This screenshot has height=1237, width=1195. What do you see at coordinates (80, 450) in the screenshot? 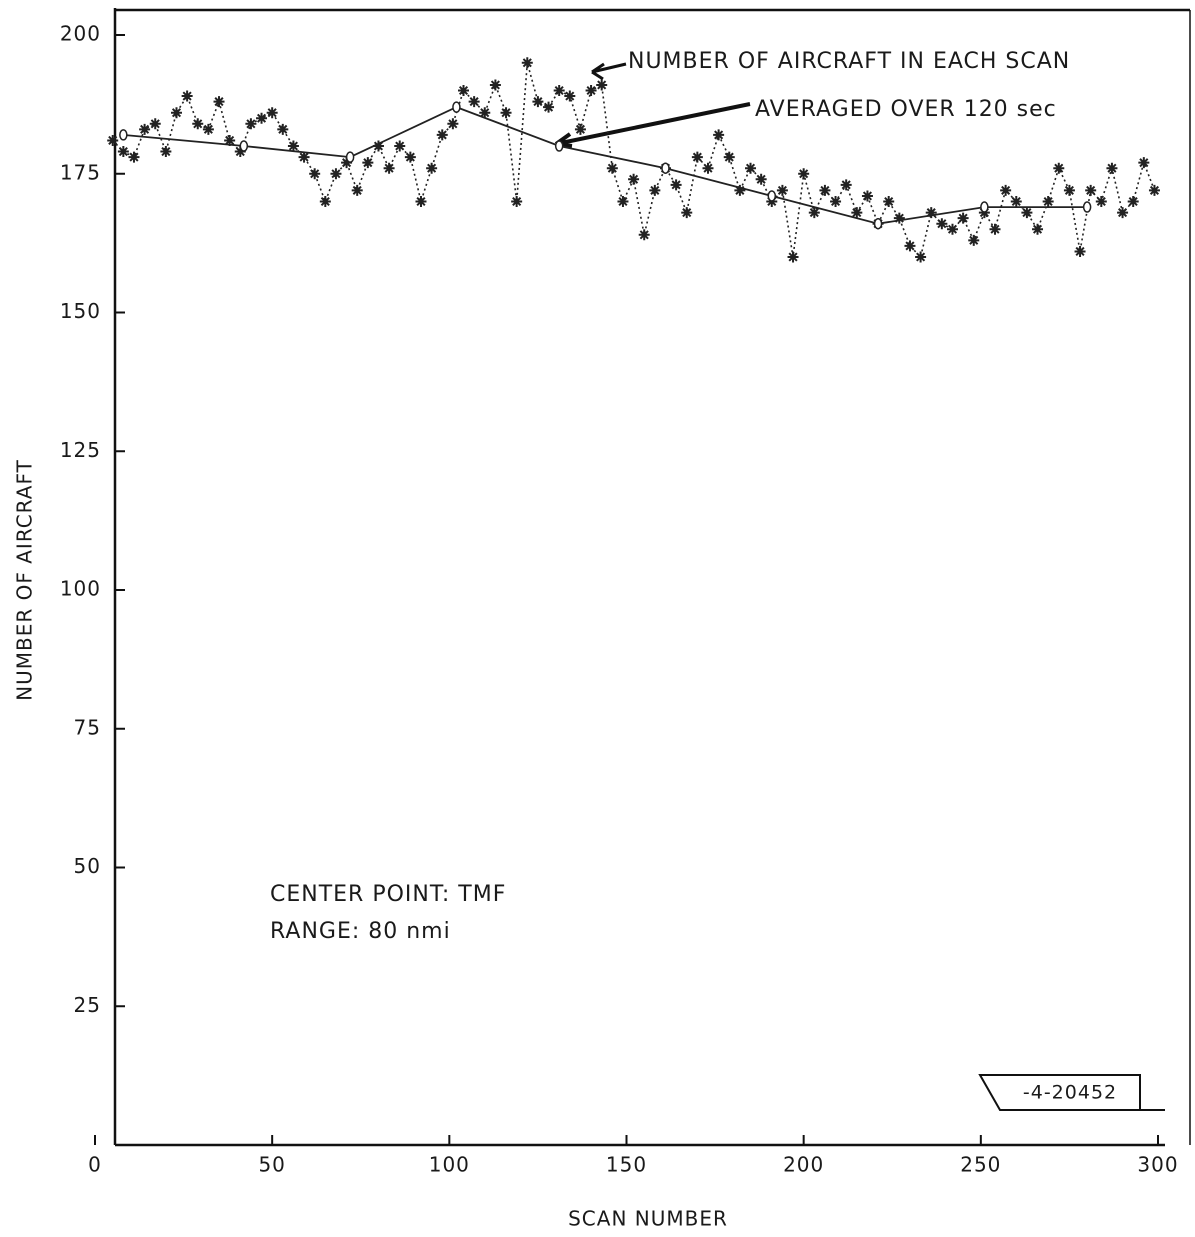
I see `y-tick-label: 125` at bounding box center [80, 450].